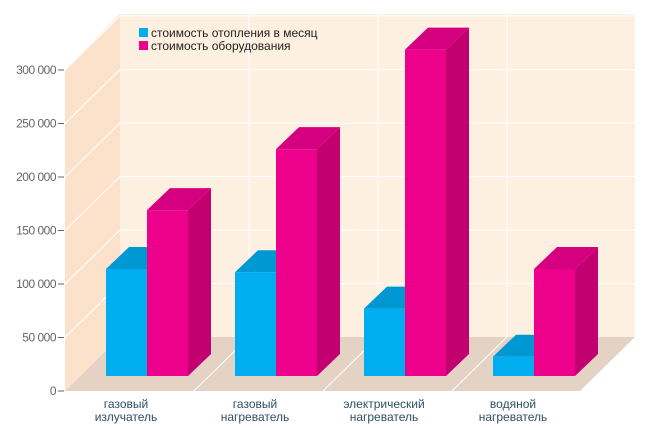  I want to click on y-tick-label: 50 000, so click(39, 338).